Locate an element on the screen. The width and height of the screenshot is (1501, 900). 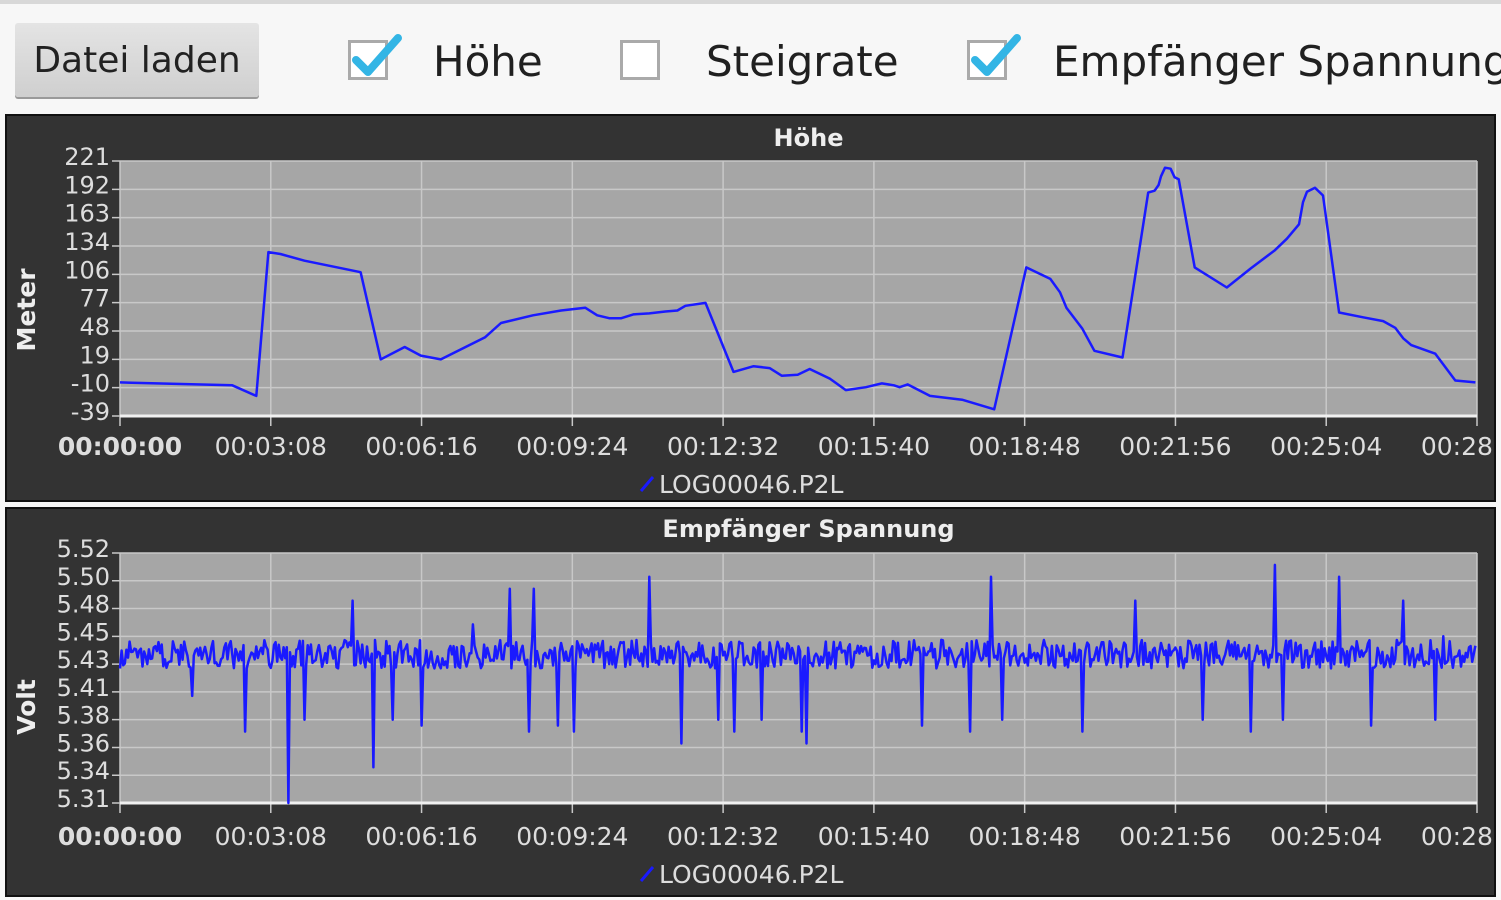
checkbox-empfaenger-spannung-label: Empfänger Spannung is located at coordinates (1277, 61).